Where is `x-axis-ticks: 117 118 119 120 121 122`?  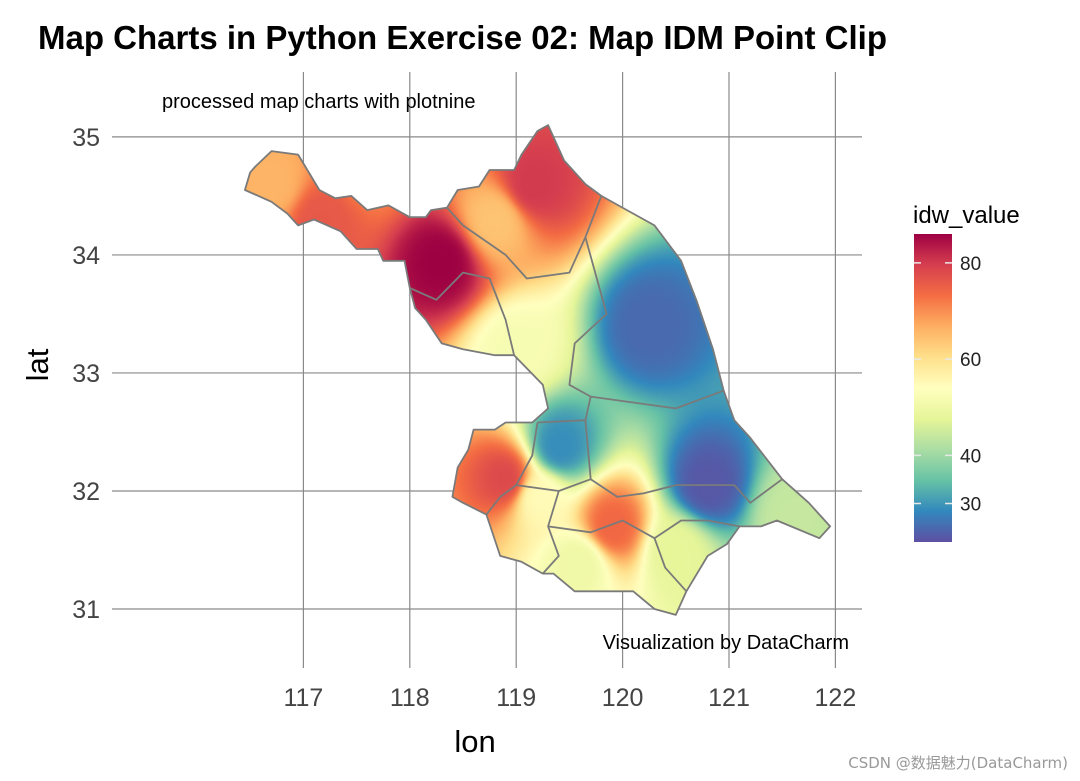
x-axis-ticks: 117 118 119 120 121 122 is located at coordinates (569, 698).